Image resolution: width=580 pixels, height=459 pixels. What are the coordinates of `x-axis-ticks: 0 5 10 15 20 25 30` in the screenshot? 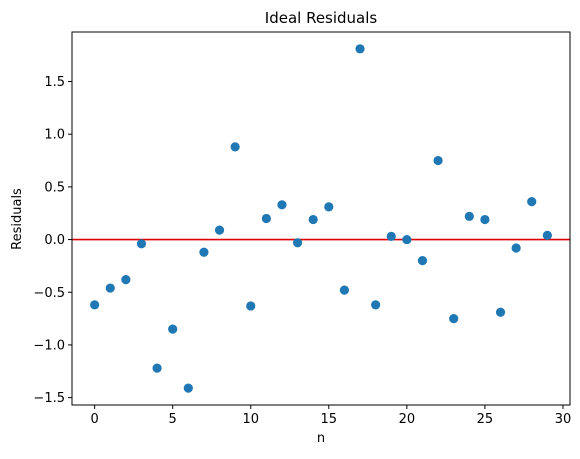 It's located at (330, 416).